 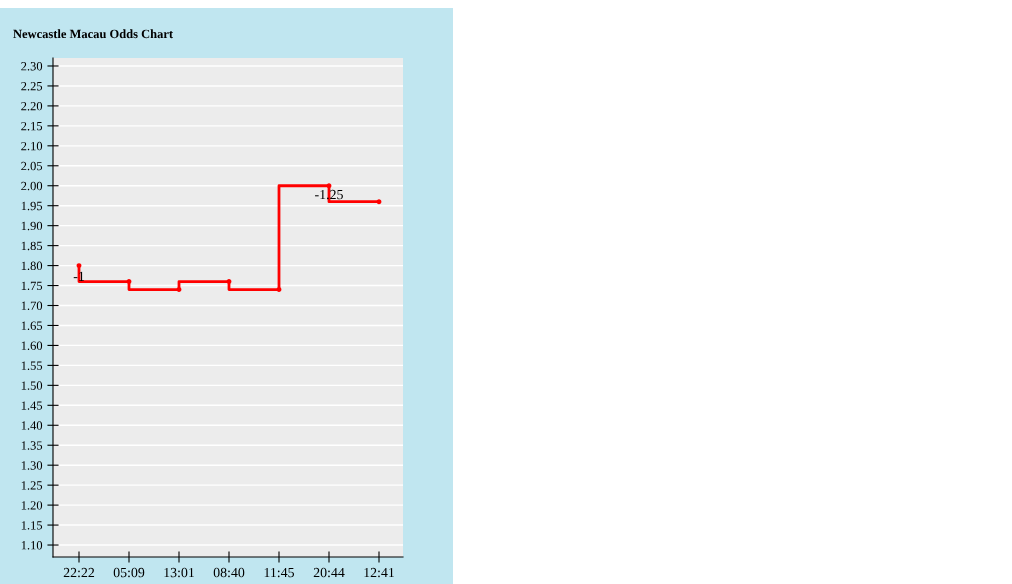 I want to click on y-tick-label: 2.15, so click(x=32, y=126).